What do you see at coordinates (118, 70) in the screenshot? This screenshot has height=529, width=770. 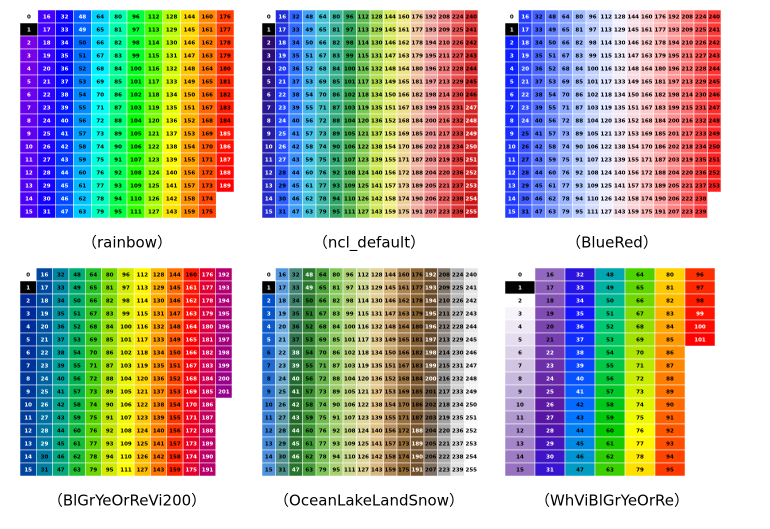 I see `cell-index: 84` at bounding box center [118, 70].